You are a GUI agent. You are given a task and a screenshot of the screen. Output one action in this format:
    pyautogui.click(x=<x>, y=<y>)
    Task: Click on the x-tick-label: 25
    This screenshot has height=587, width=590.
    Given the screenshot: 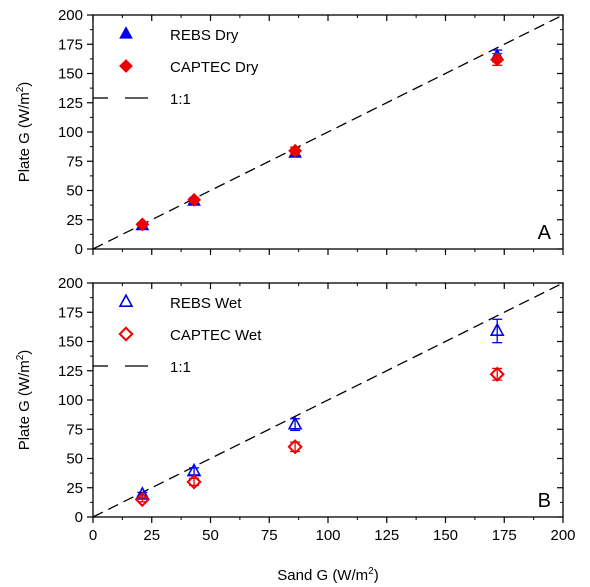 What is the action you would take?
    pyautogui.click(x=151, y=535)
    